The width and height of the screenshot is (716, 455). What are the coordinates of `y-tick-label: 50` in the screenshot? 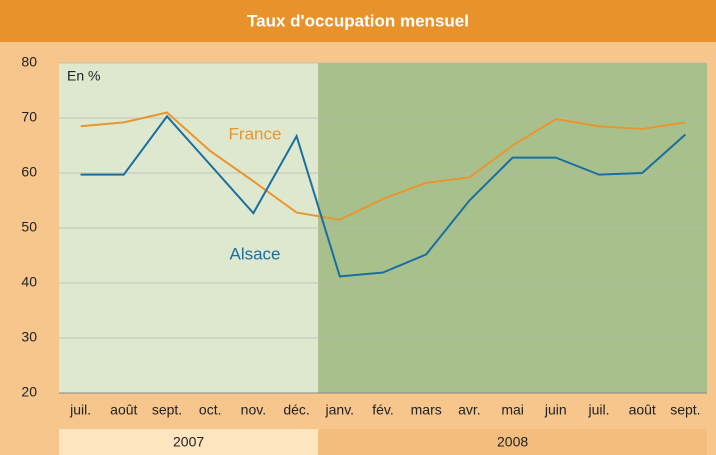 It's located at (29, 227).